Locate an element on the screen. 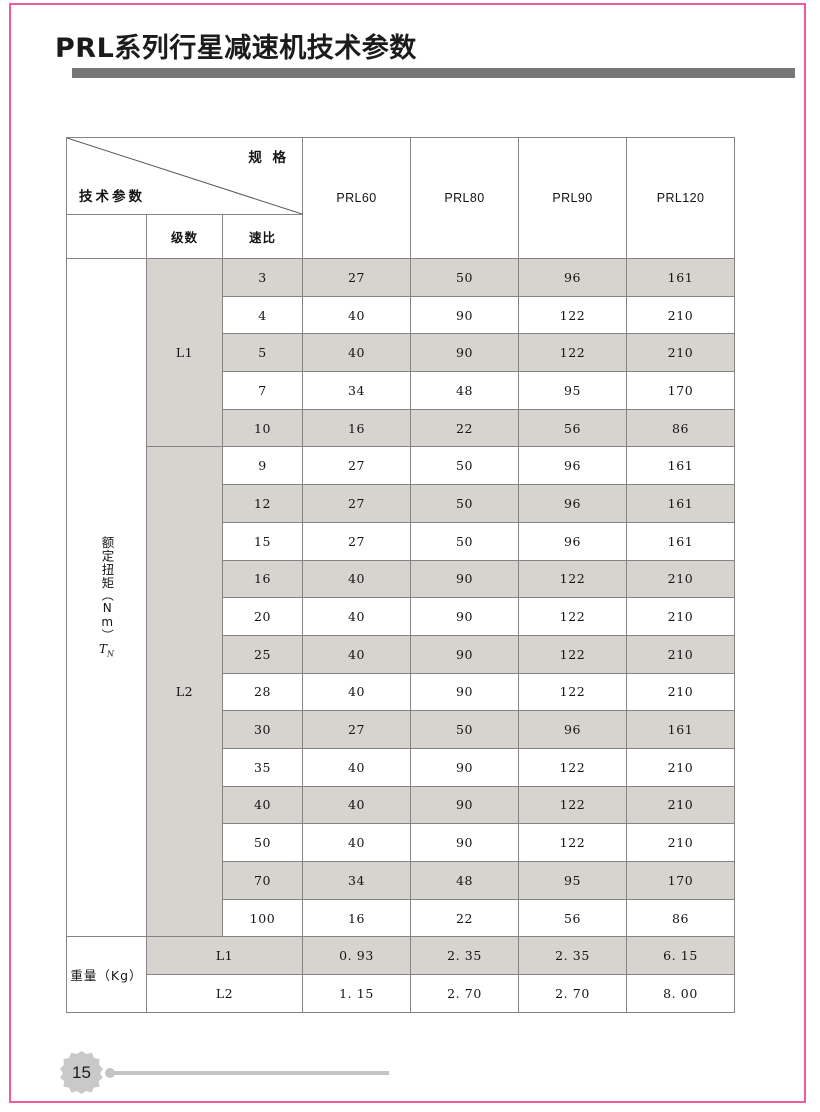 The height and width of the screenshot is (1112, 820). table-row: 50 40 90 122 210 is located at coordinates (401, 842).